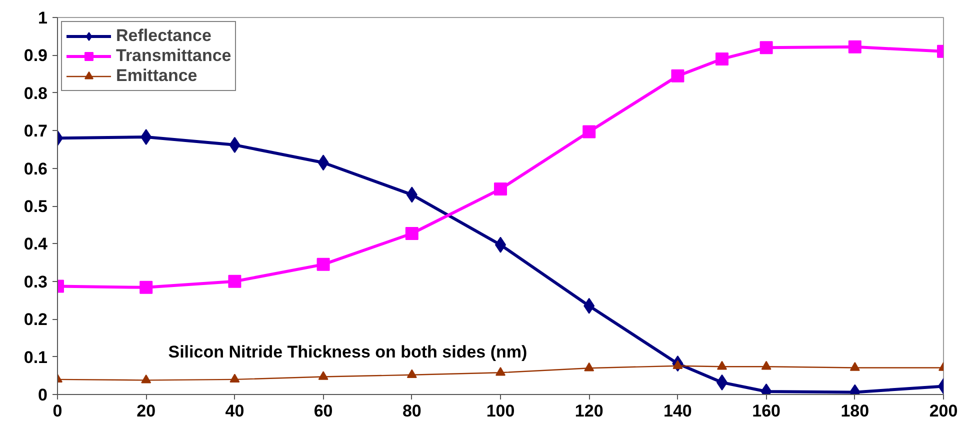 Image resolution: width=964 pixels, height=436 pixels. I want to click on x-tick-label: 0, so click(57, 411).